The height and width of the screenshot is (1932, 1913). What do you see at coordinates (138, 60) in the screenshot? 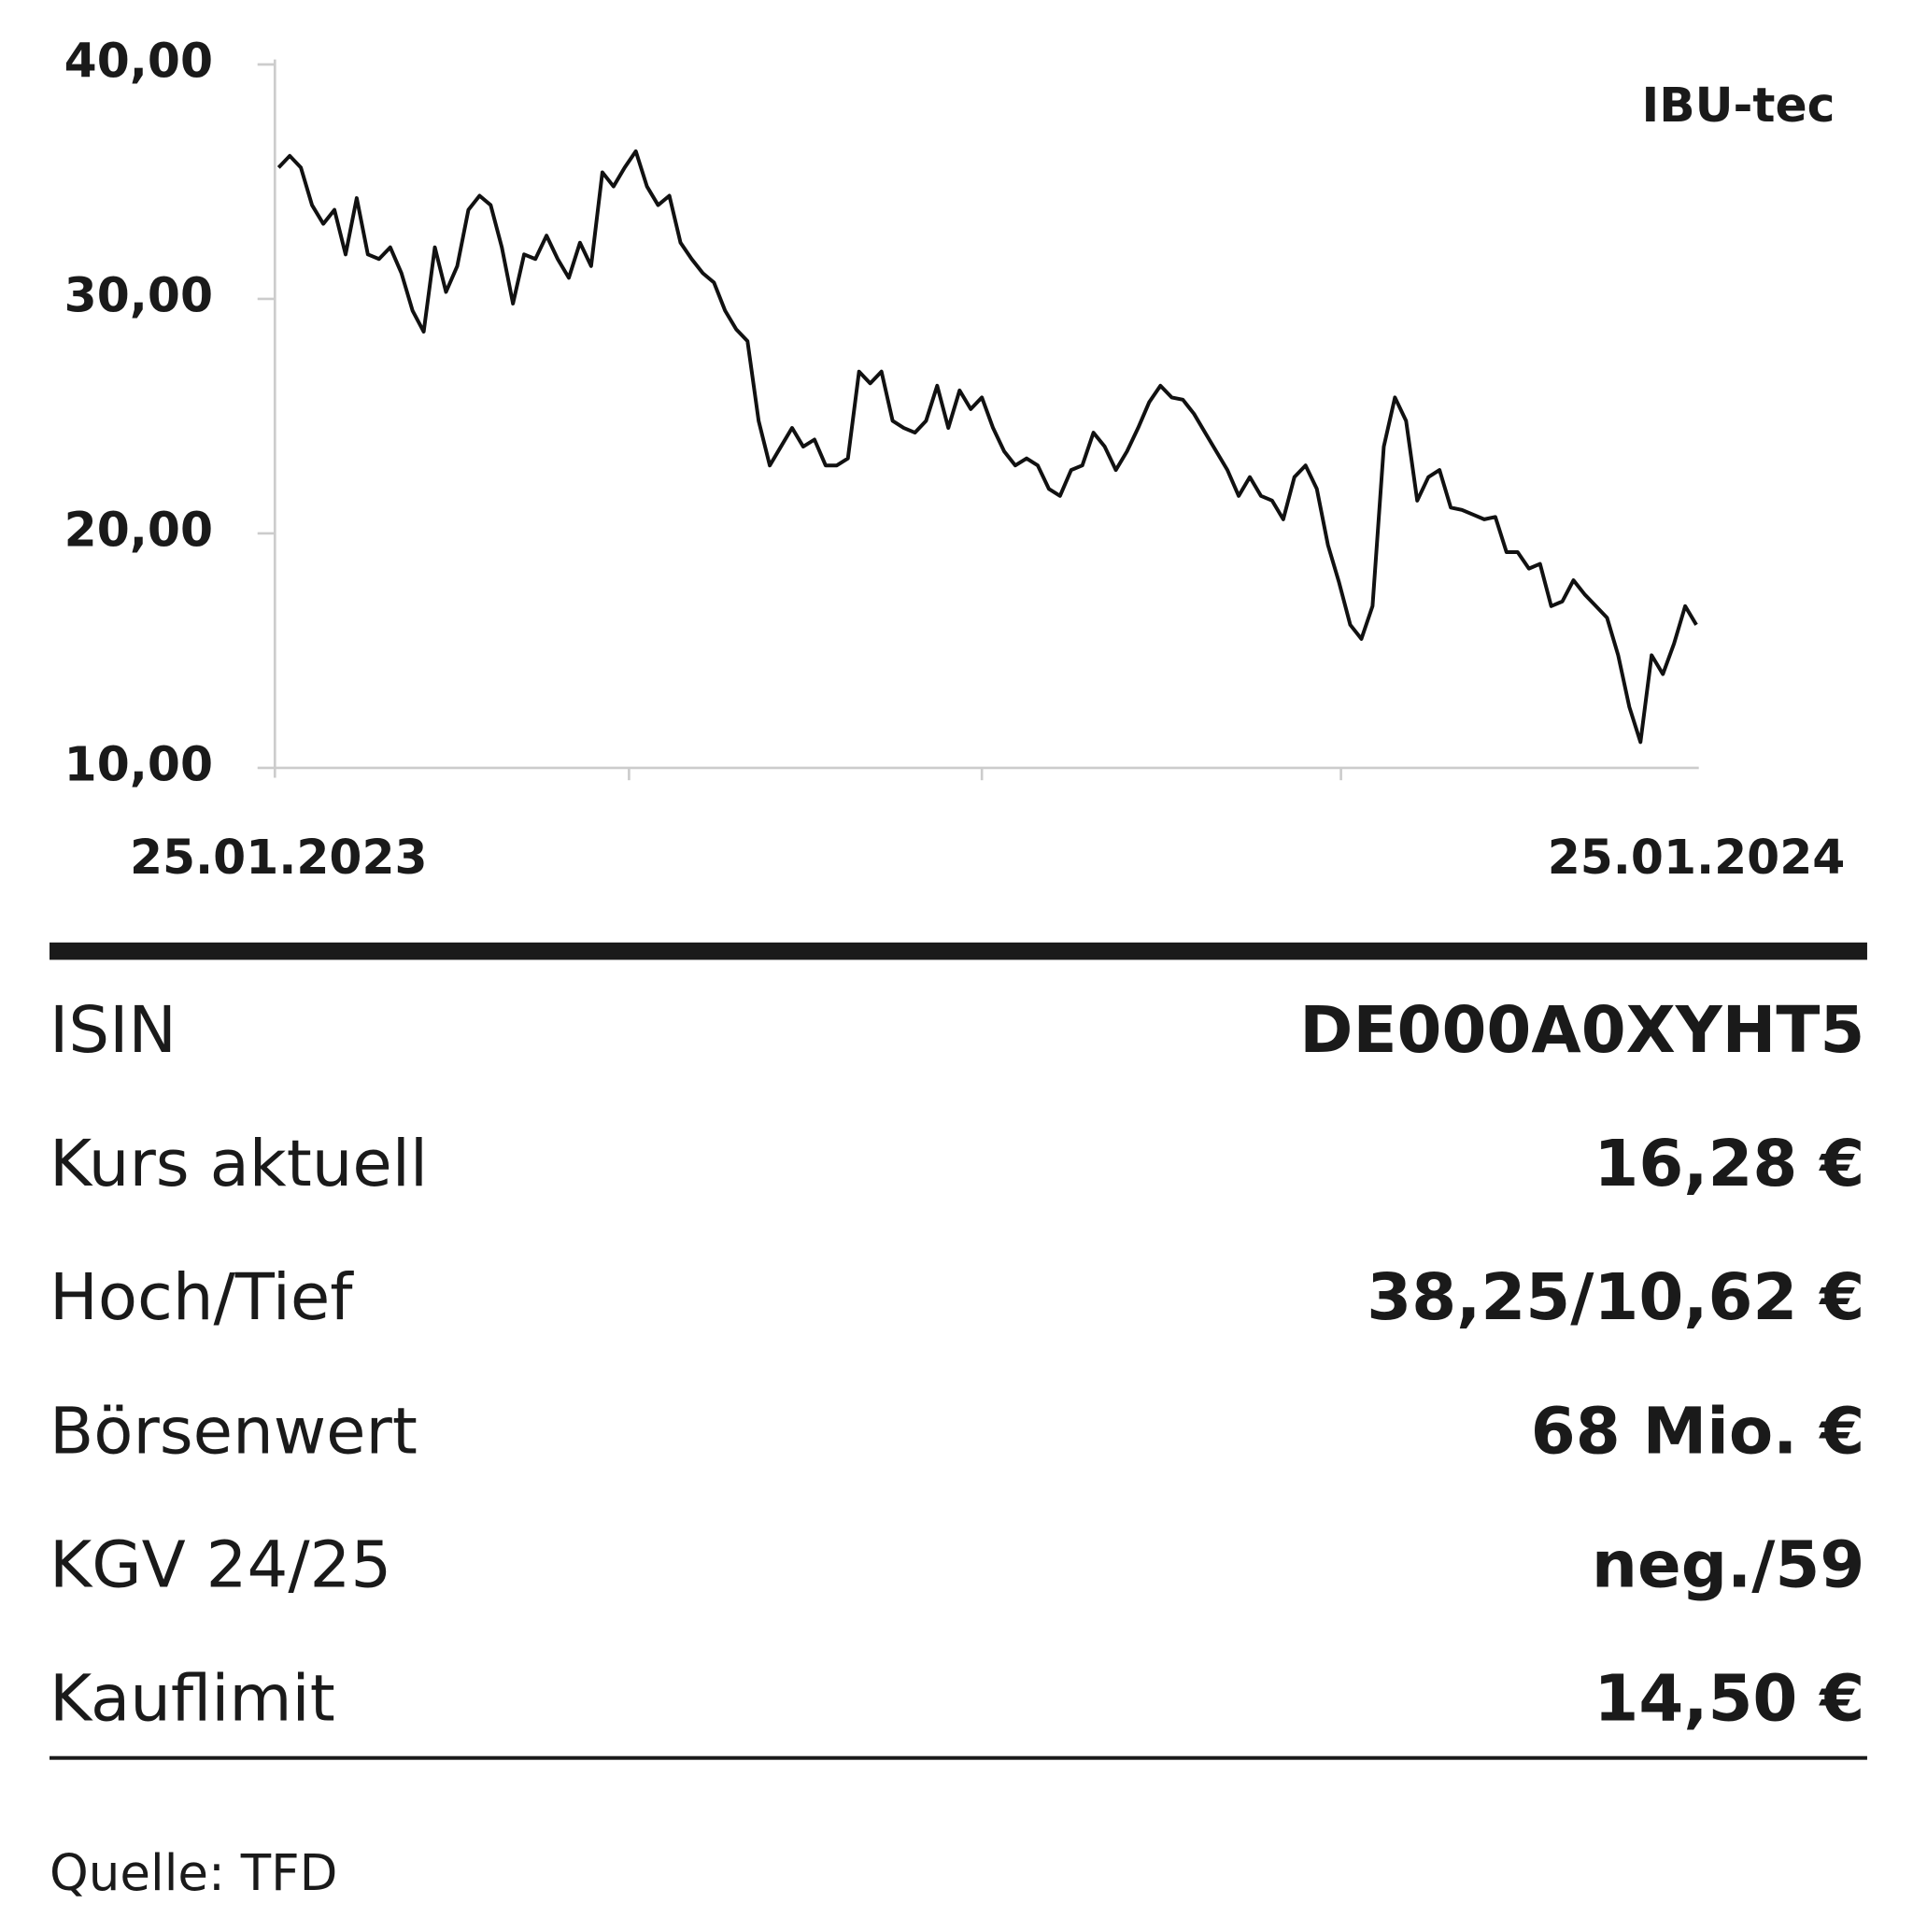
I see `y-tick-label: 40,00` at bounding box center [138, 60].